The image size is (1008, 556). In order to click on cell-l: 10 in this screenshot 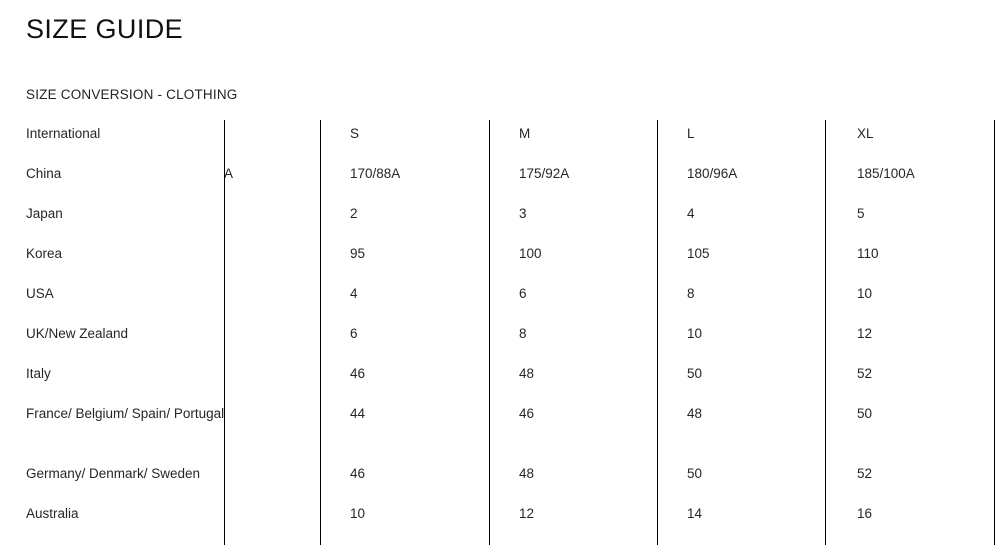, I will do `click(695, 333)`.